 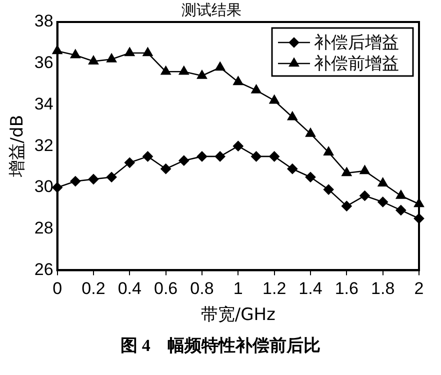 What do you see at coordinates (57, 288) in the screenshot?
I see `x-tick-label: 0` at bounding box center [57, 288].